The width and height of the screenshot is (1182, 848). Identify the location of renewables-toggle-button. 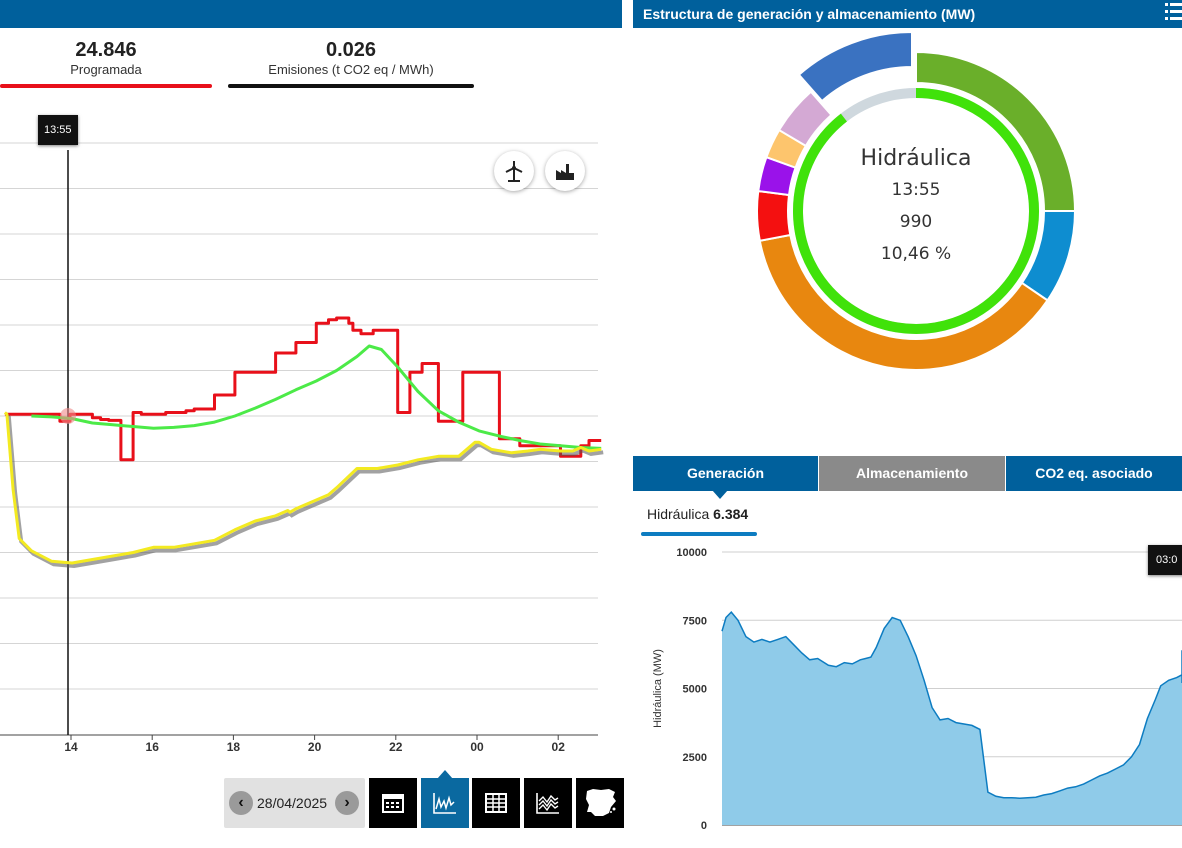
(514, 171).